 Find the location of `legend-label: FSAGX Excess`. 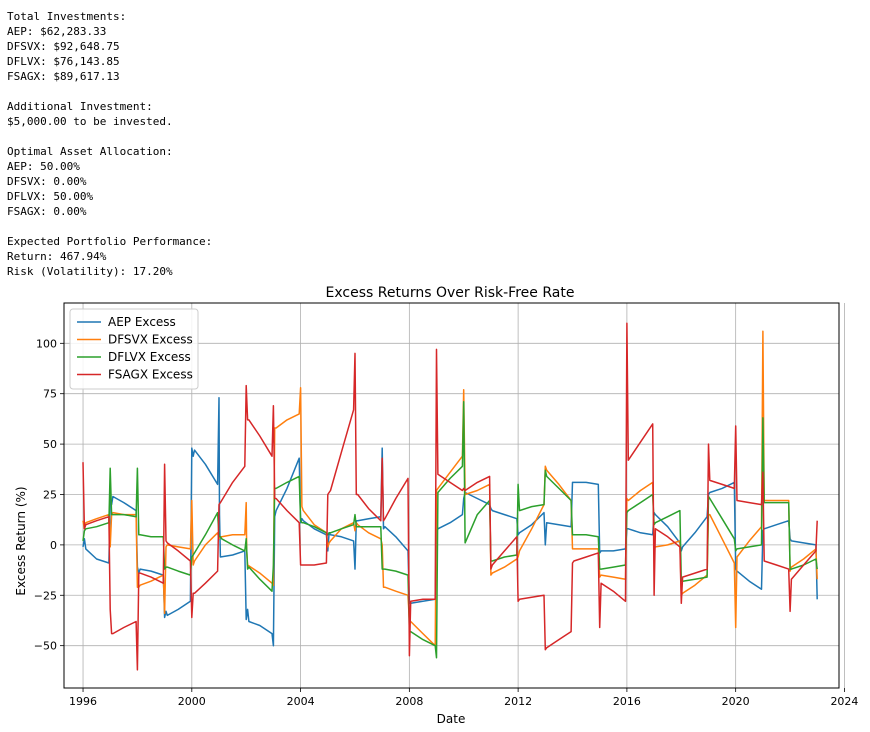

legend-label: FSAGX Excess is located at coordinates (150, 375).